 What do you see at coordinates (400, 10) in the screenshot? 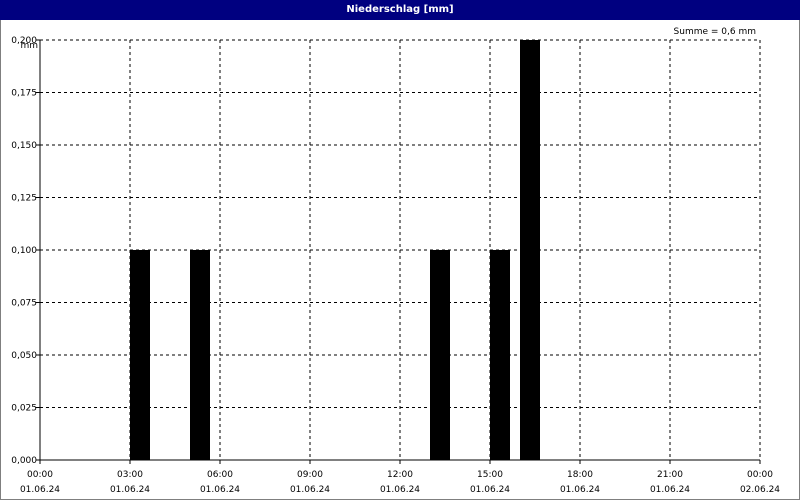
I see `chart-title: Niederschlag [mm]` at bounding box center [400, 10].